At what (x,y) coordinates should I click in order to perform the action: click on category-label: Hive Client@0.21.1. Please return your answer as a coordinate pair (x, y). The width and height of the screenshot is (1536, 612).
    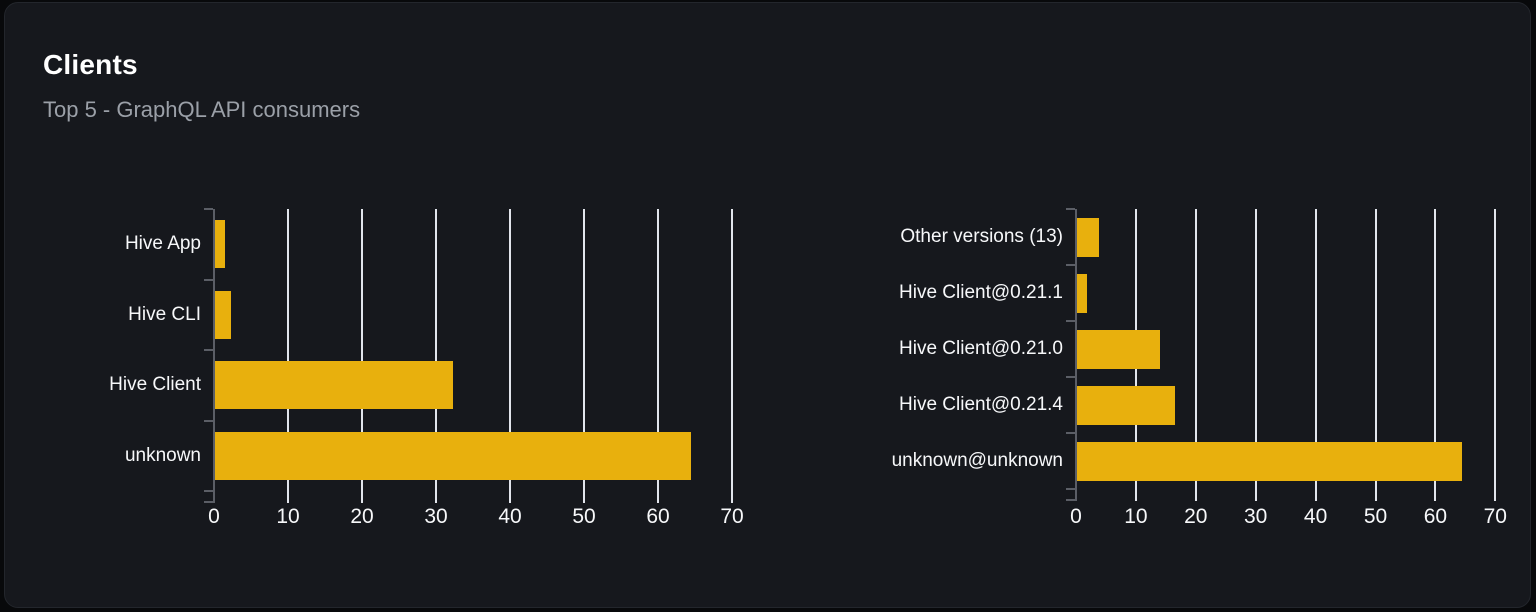
    Looking at the image, I should click on (981, 292).